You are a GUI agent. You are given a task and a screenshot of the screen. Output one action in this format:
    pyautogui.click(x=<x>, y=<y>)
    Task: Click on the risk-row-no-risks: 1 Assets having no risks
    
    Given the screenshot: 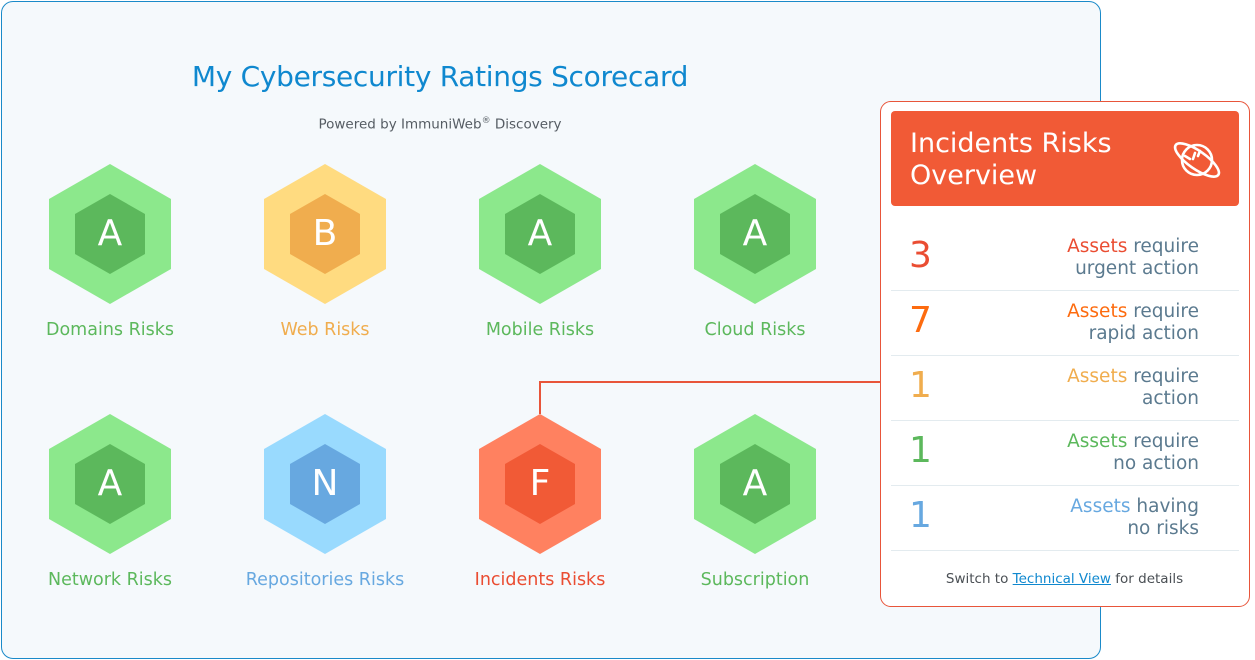 What is the action you would take?
    pyautogui.click(x=1065, y=518)
    